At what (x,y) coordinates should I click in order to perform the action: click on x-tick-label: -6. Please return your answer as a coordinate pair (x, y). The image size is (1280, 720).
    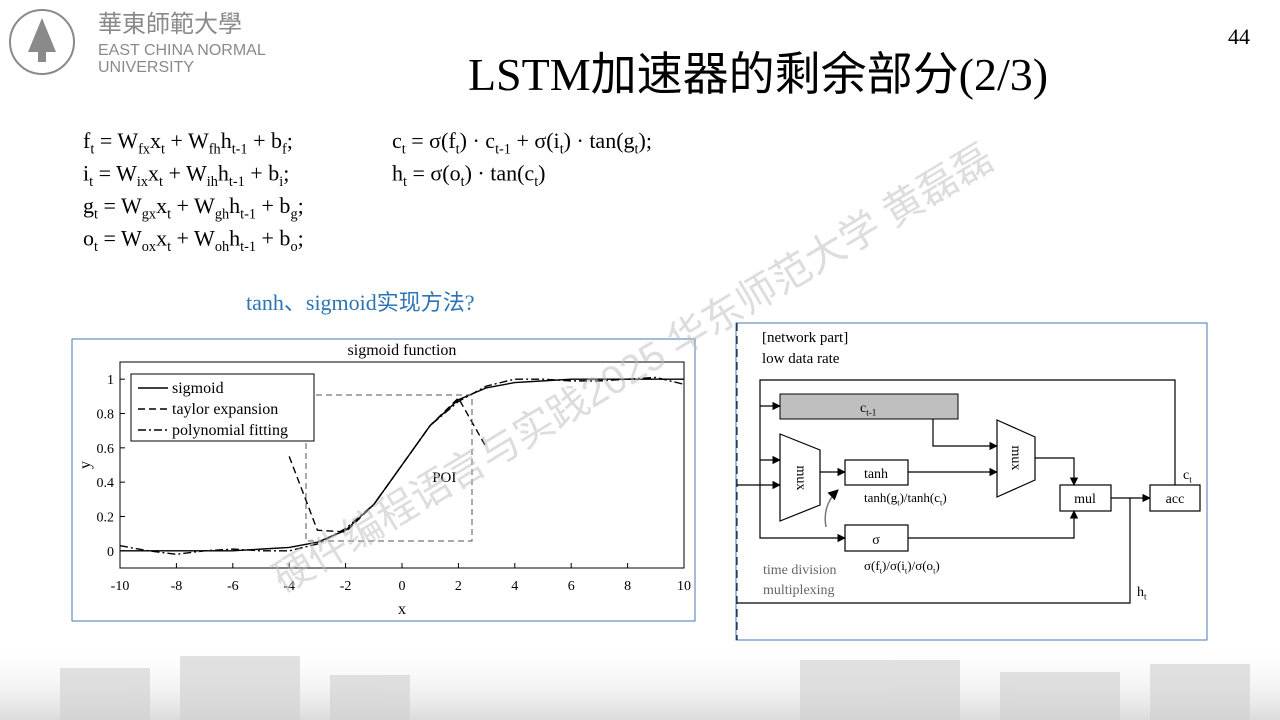
    Looking at the image, I should click on (233, 586).